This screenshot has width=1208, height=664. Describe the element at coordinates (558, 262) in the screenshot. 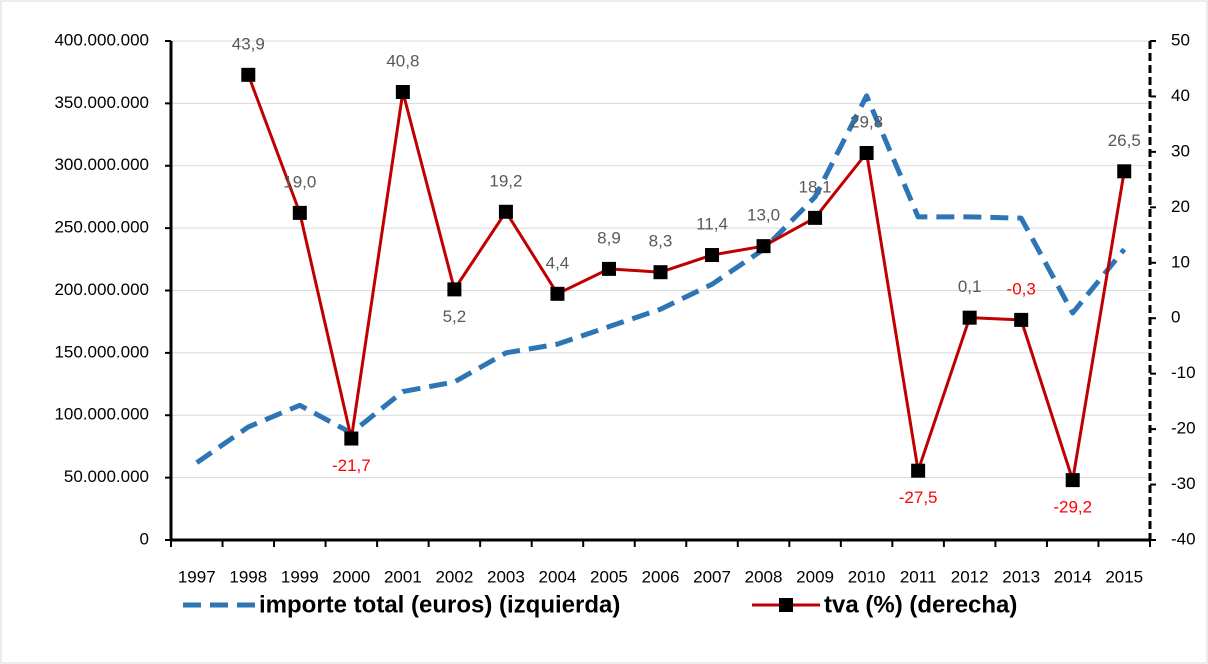

I see `value-label: 4,4` at that location.